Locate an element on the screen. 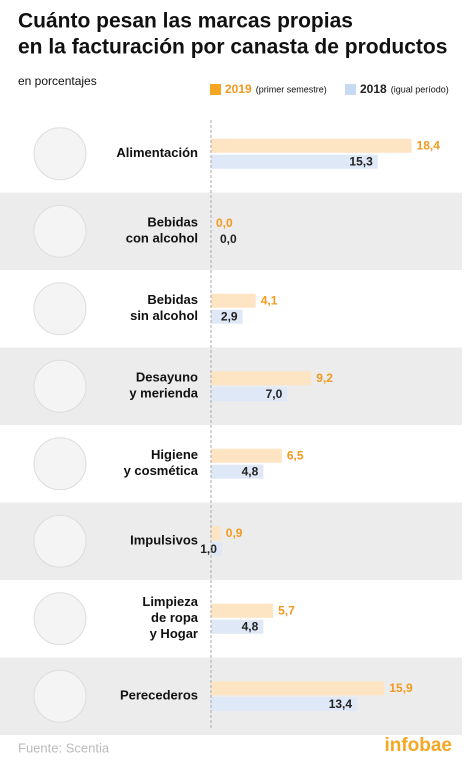 This screenshot has height=777, width=474. value-label: 9,2 is located at coordinates (324, 378).